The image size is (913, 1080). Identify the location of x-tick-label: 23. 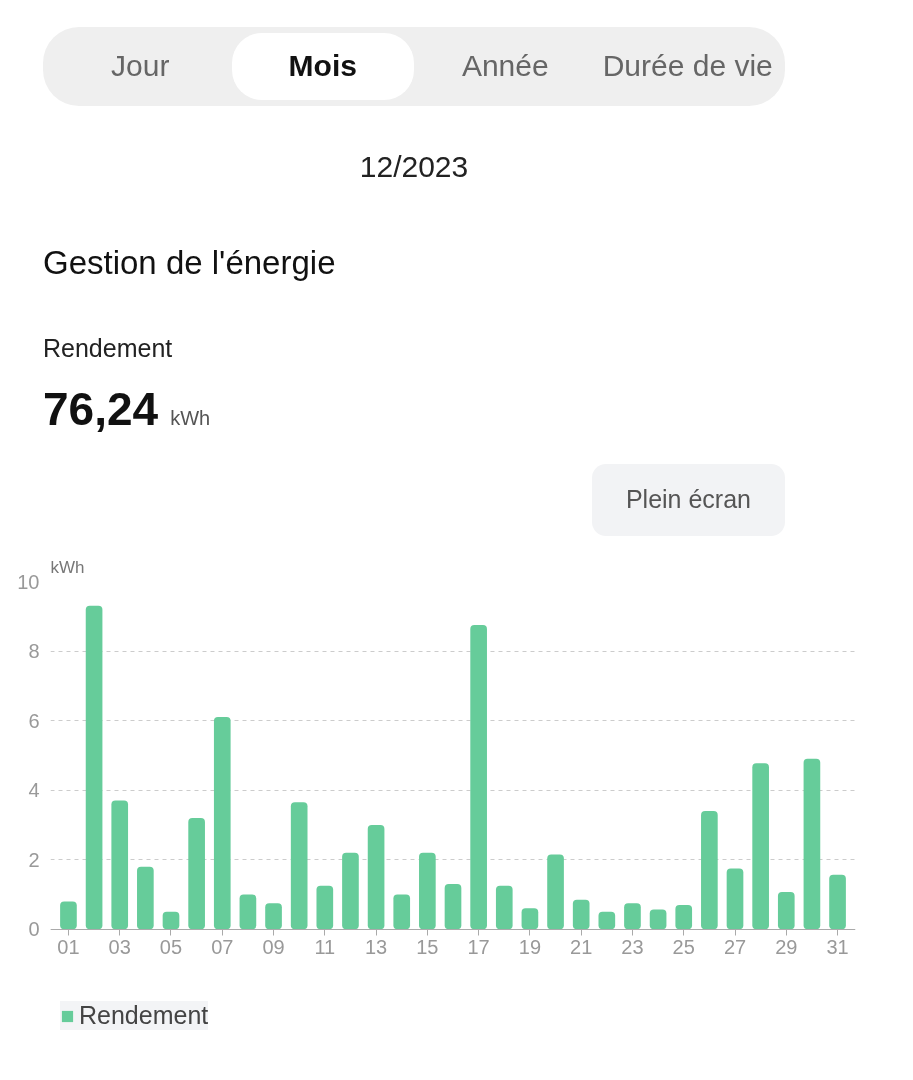
(632, 947).